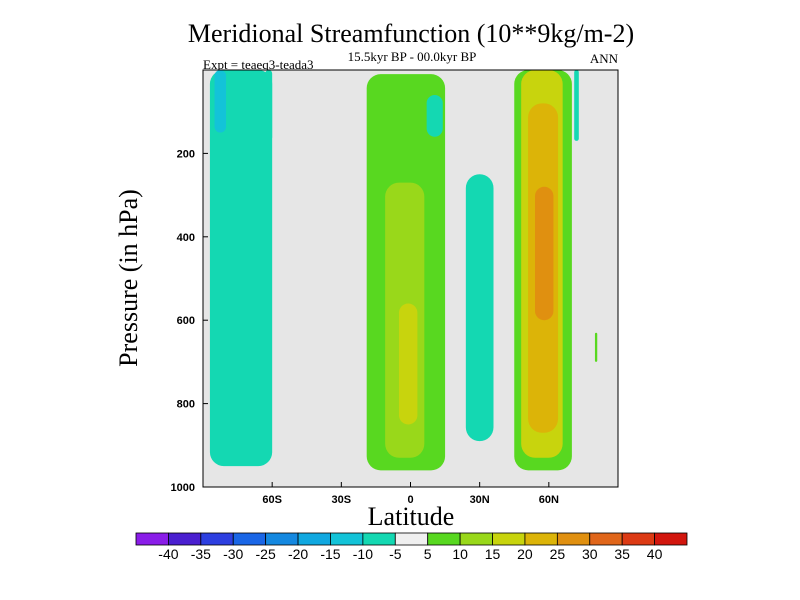  What do you see at coordinates (525, 554) in the screenshot?
I see `colorbar-level-label: 20` at bounding box center [525, 554].